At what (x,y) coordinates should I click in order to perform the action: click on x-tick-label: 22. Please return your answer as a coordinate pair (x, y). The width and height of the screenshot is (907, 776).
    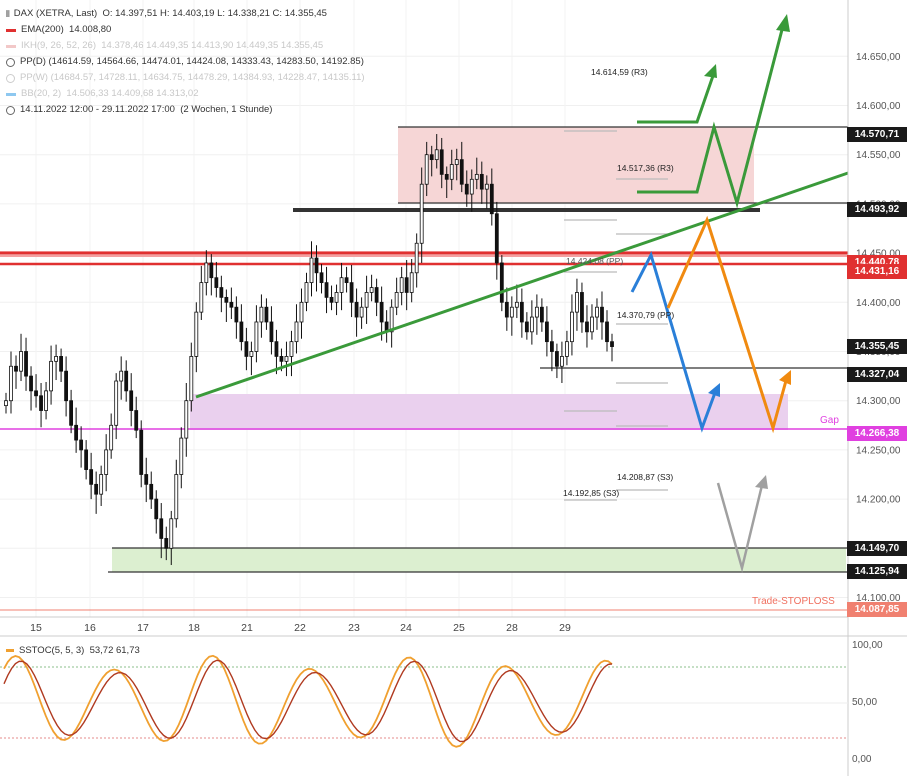
    Looking at the image, I should click on (300, 628).